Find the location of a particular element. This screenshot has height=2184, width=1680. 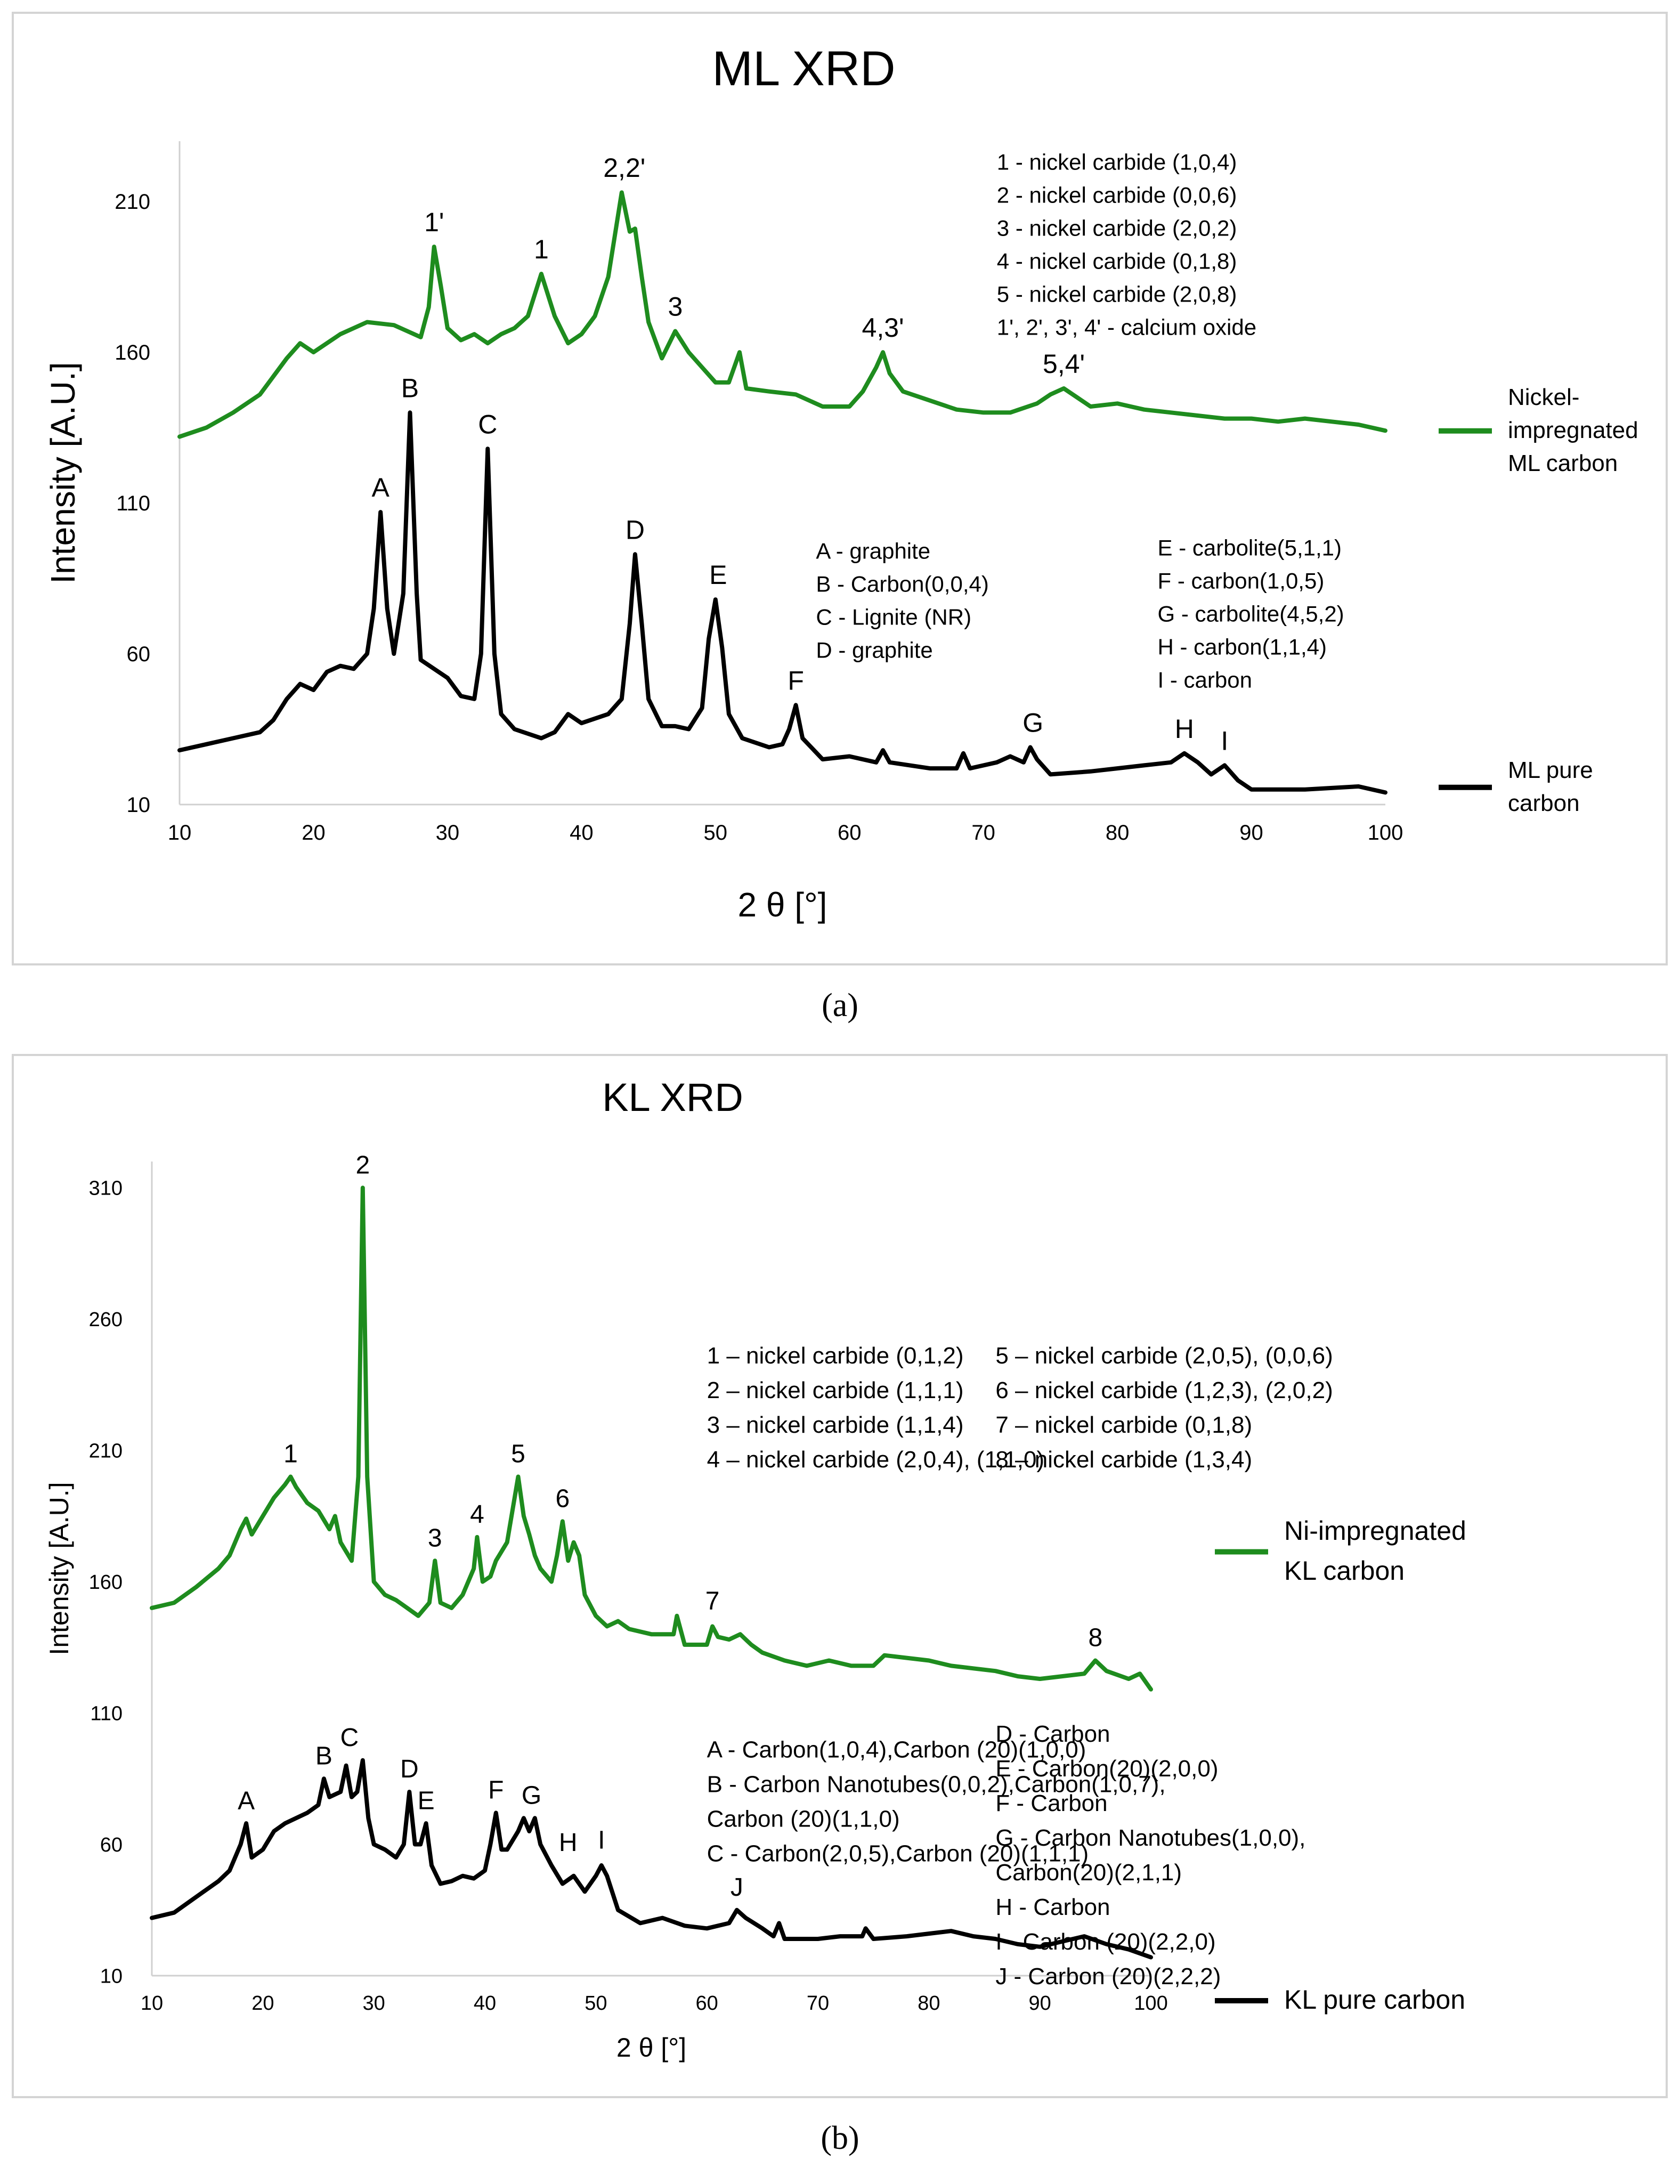

peak-label: I is located at coordinates (1224, 741).